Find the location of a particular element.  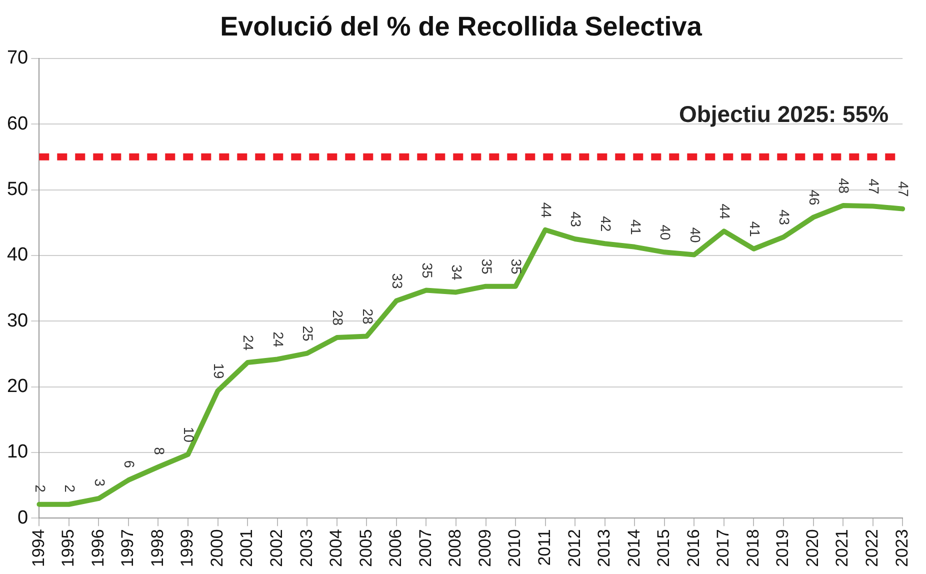

data-label: 33 is located at coordinates (398, 281).